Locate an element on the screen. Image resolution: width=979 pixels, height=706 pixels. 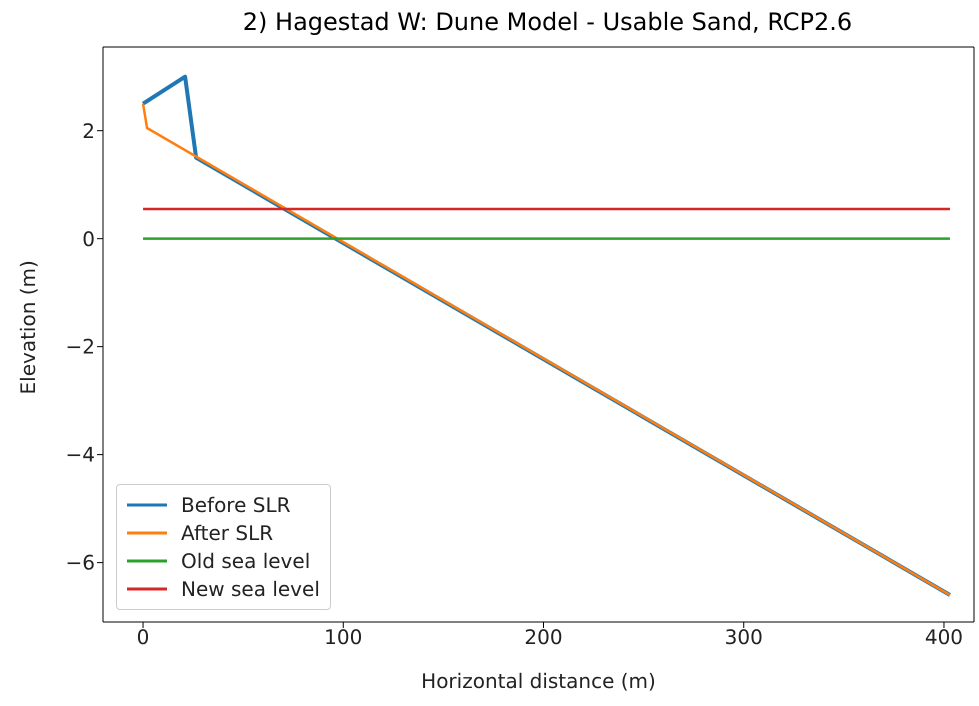
legend-label: Old sea level is located at coordinates (245, 561).